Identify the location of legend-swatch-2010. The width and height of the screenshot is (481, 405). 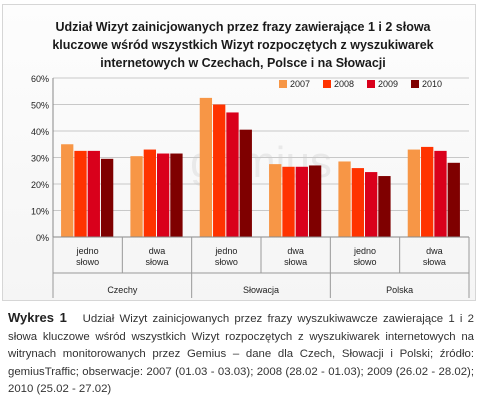
(415, 84).